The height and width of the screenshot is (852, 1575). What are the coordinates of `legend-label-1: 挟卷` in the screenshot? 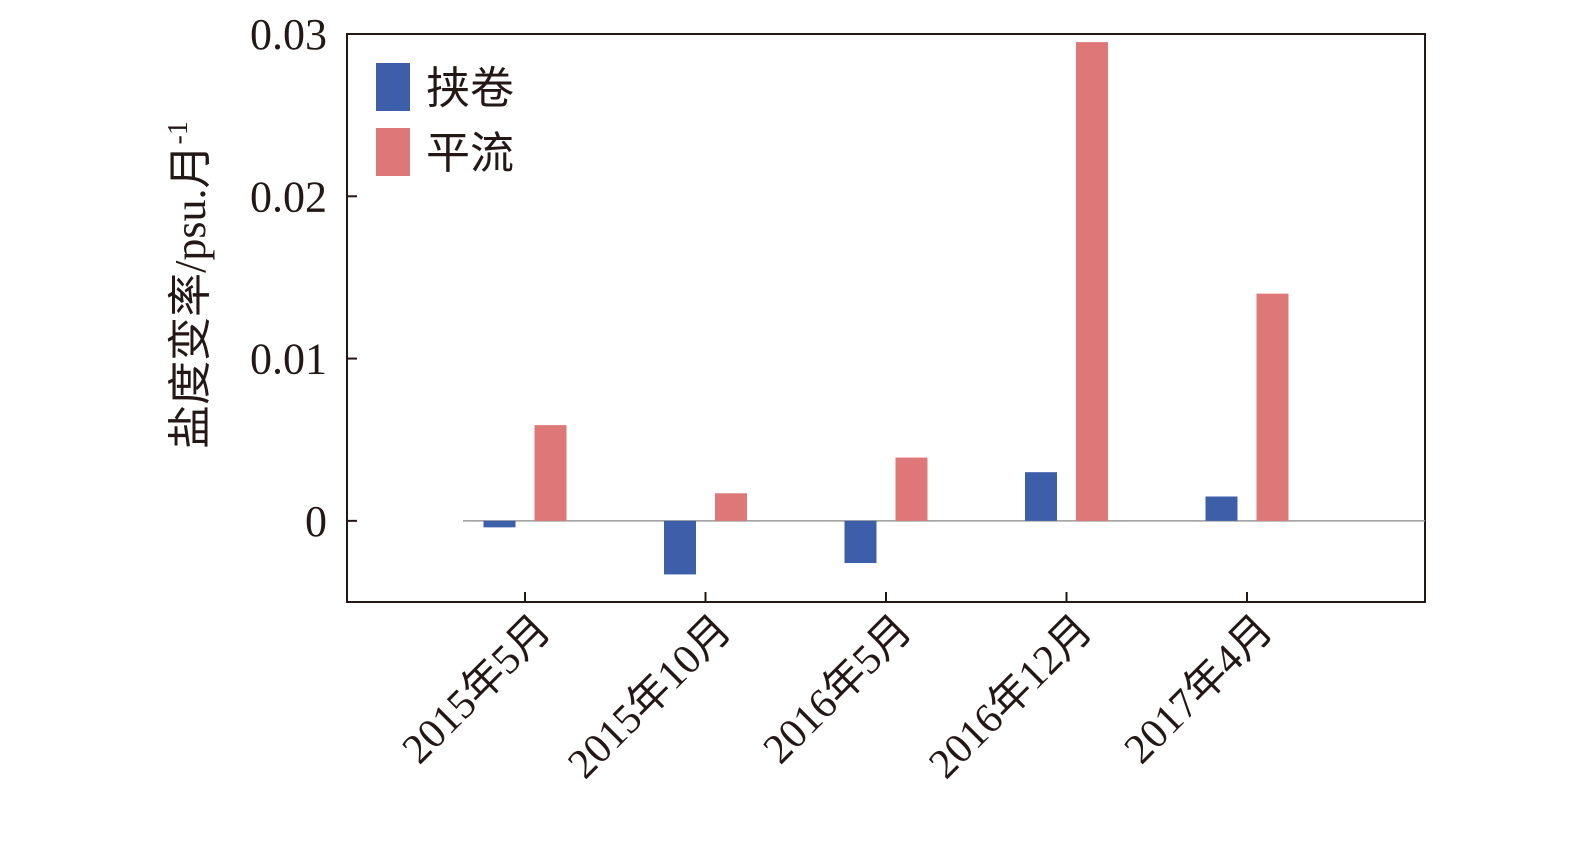 It's located at (470, 88).